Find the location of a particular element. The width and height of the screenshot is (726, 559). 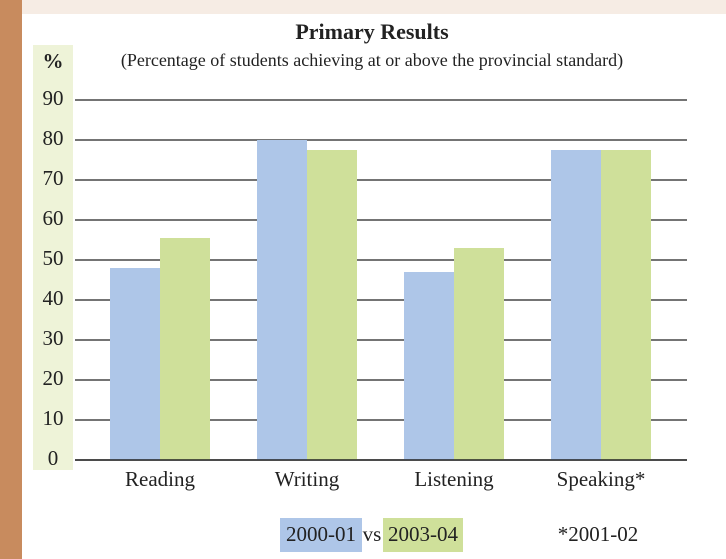

y-tick-label: 90 is located at coordinates (53, 98).